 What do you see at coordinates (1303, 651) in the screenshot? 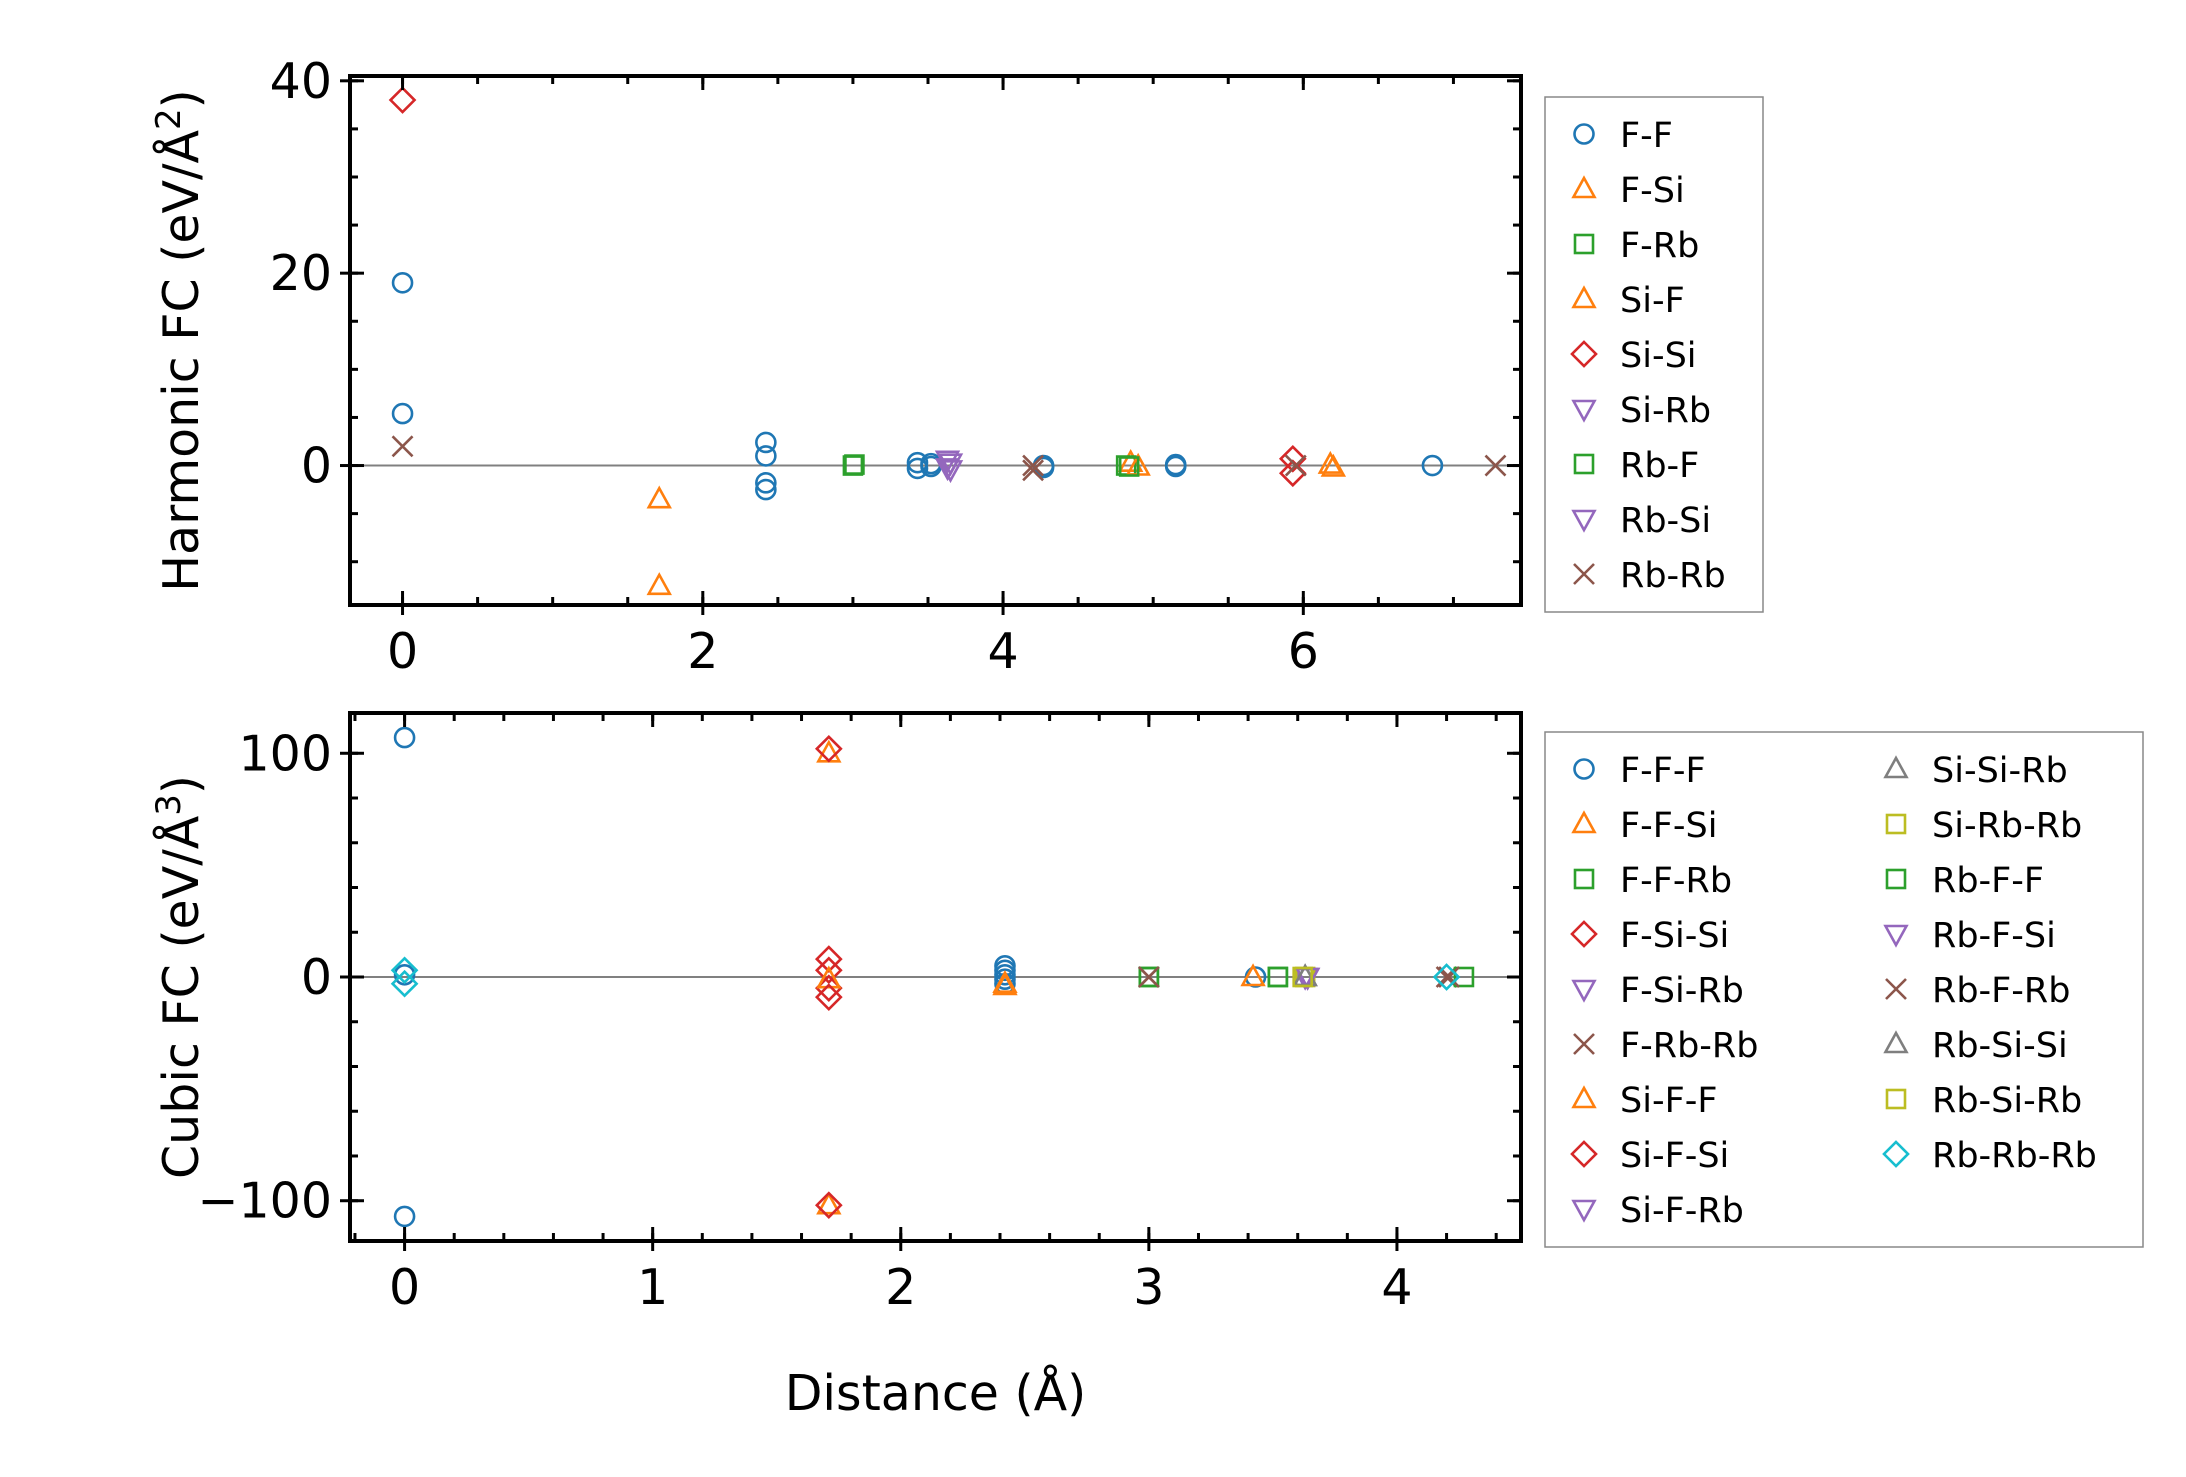
I see `x-tick-label: 6` at bounding box center [1303, 651].